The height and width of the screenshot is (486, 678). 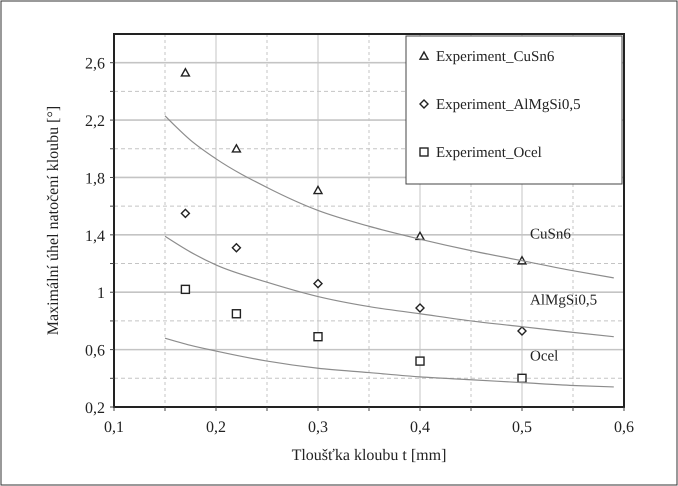 What do you see at coordinates (101, 293) in the screenshot?
I see `y-tick-label: 1` at bounding box center [101, 293].